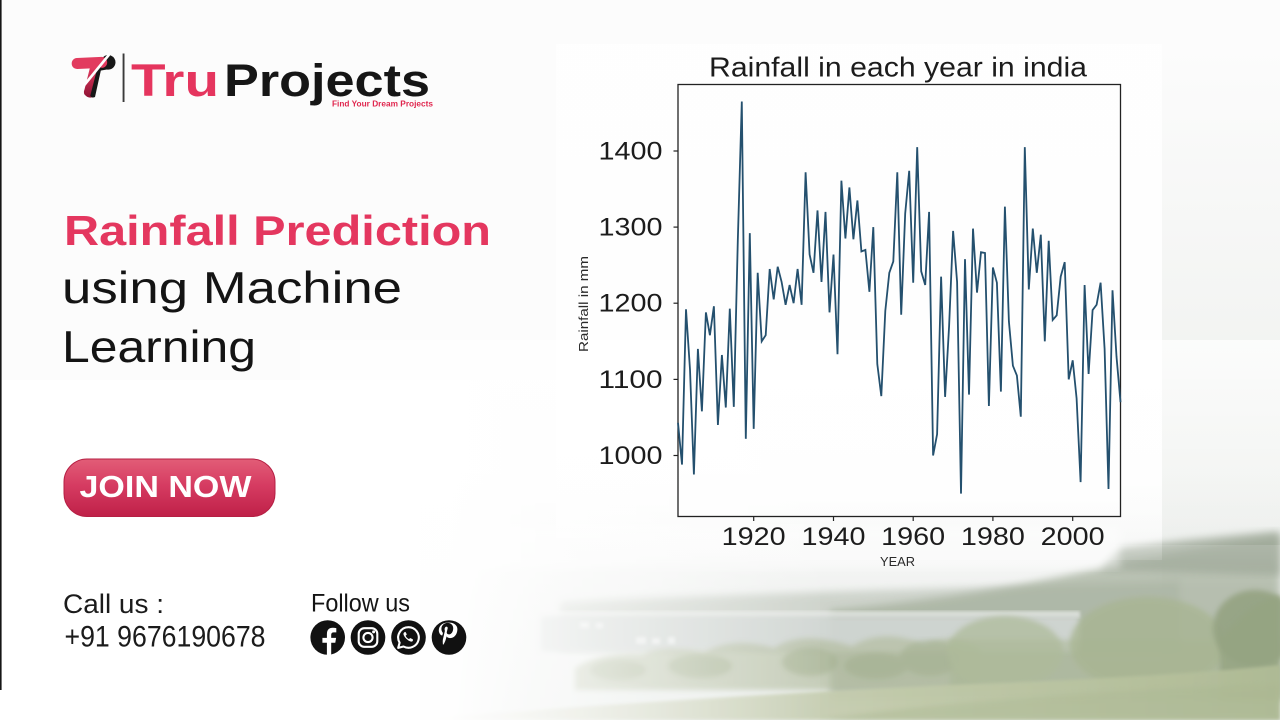 This screenshot has width=1280, height=720. I want to click on svg-text: Call us :, so click(113, 604).